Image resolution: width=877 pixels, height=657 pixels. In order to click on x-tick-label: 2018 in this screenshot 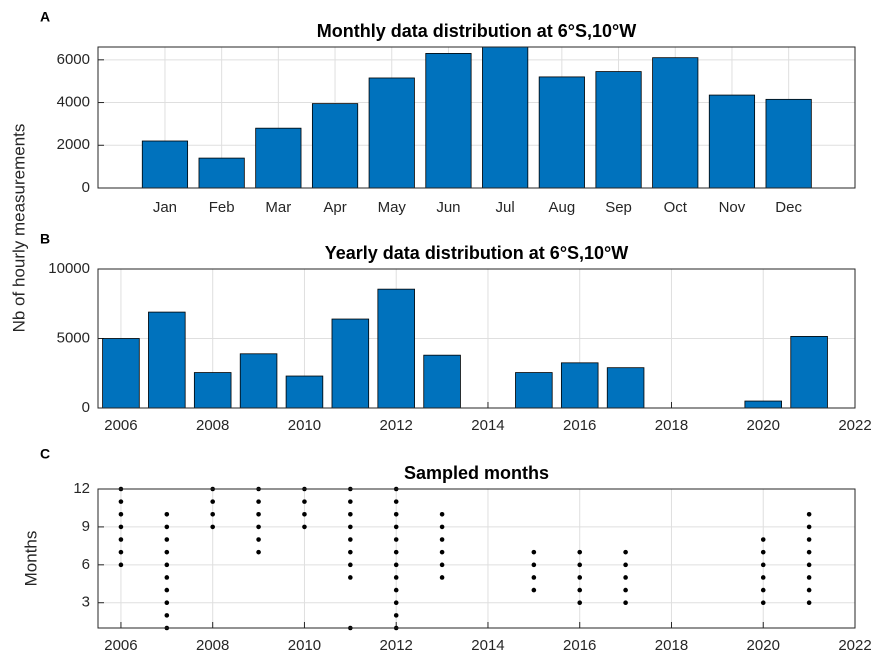, I will do `click(671, 425)`.